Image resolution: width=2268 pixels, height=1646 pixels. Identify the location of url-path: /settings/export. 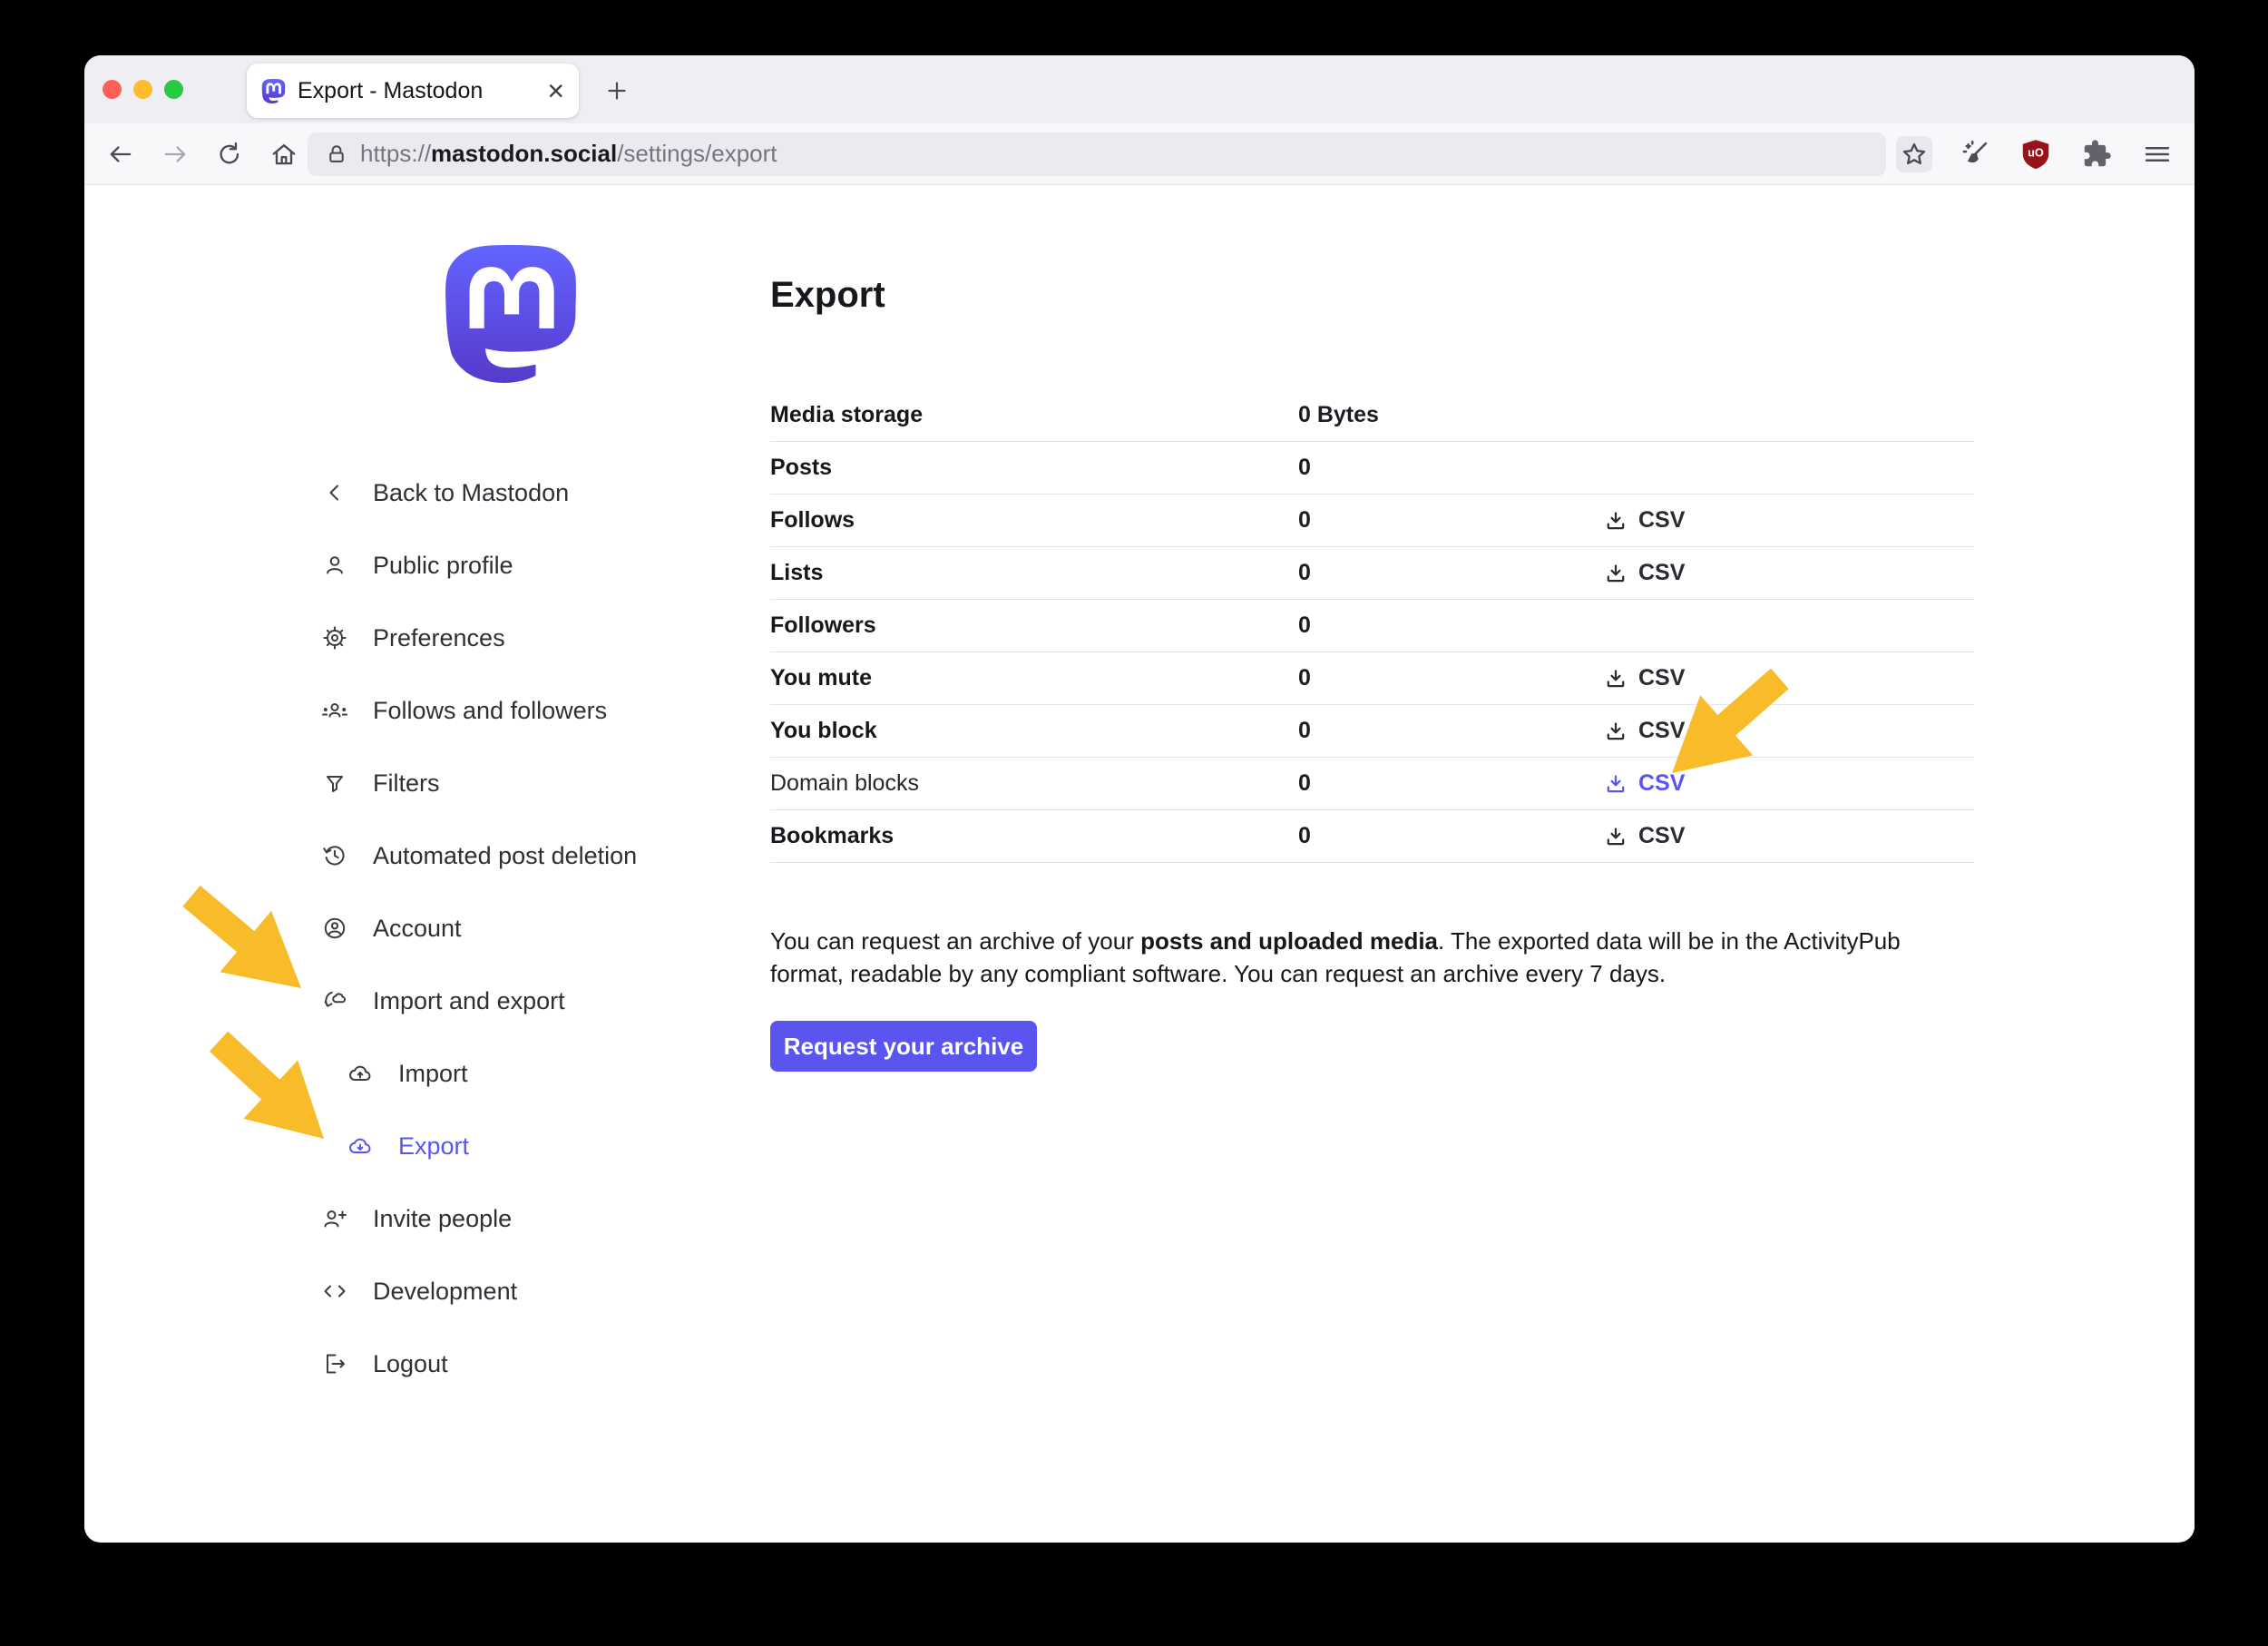
(697, 154).